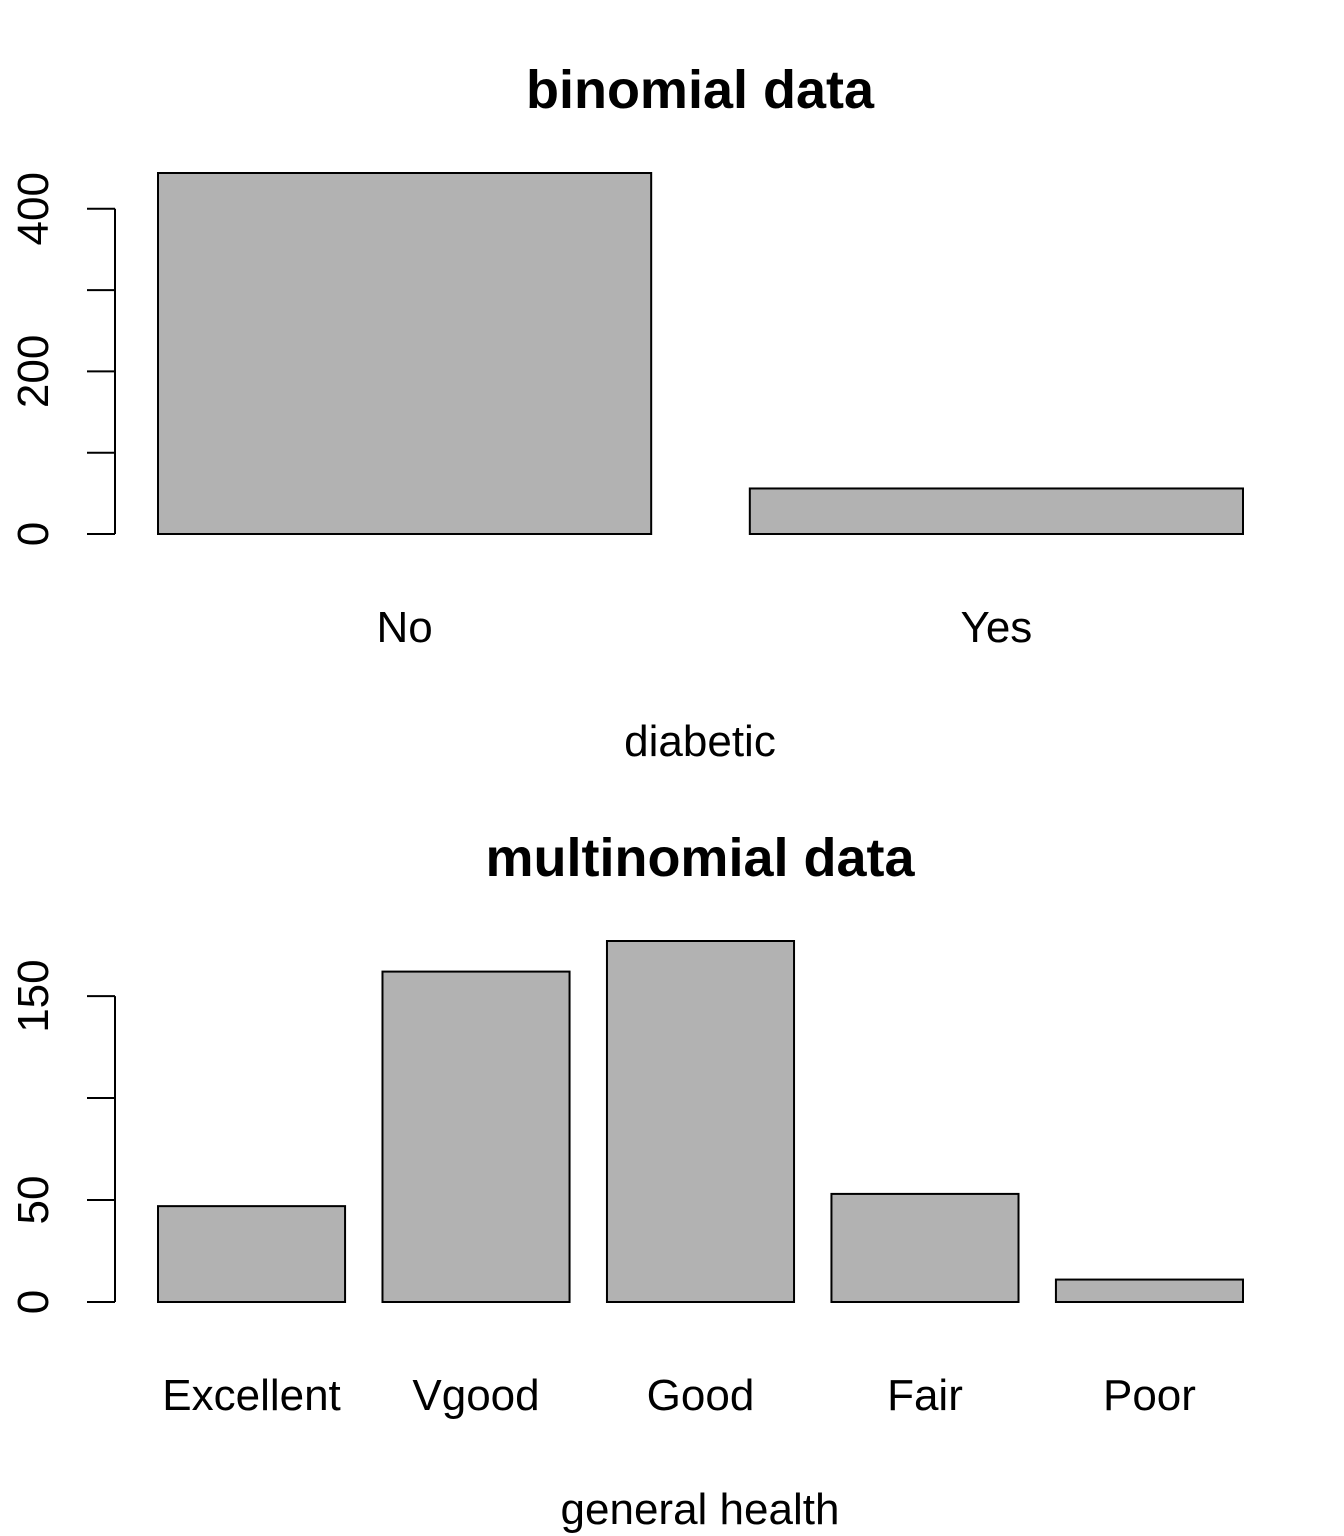 This screenshot has height=1536, width=1344. I want to click on x-axis-label-binomial: diabetic, so click(700, 741).